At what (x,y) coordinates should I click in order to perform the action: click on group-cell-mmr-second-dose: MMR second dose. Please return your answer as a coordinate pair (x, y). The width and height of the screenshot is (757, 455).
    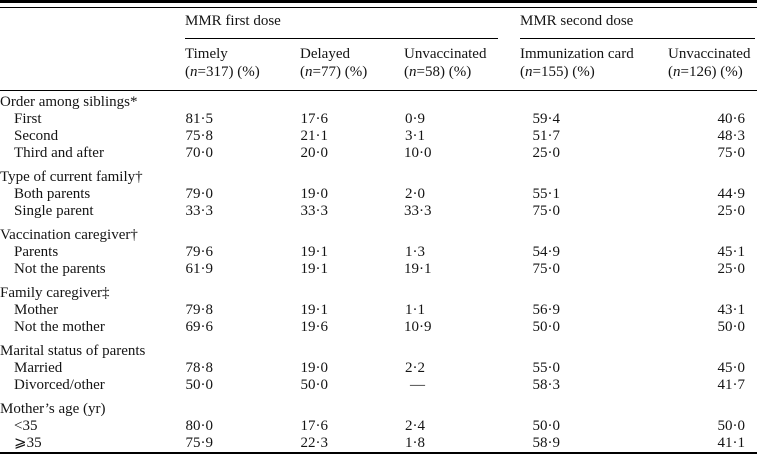
    Looking at the image, I should click on (638, 23).